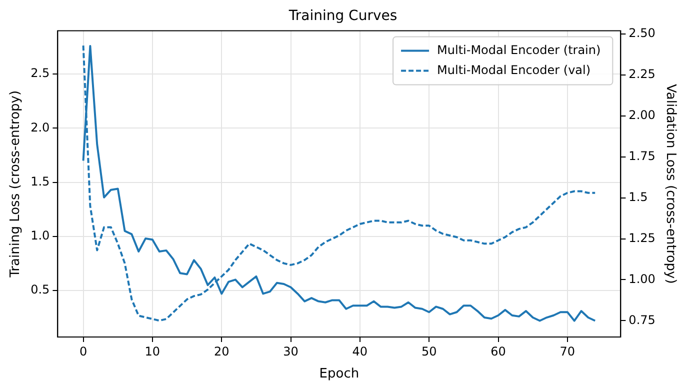  What do you see at coordinates (40, 73) in the screenshot?
I see `y-tick-label: 2.5` at bounding box center [40, 73].